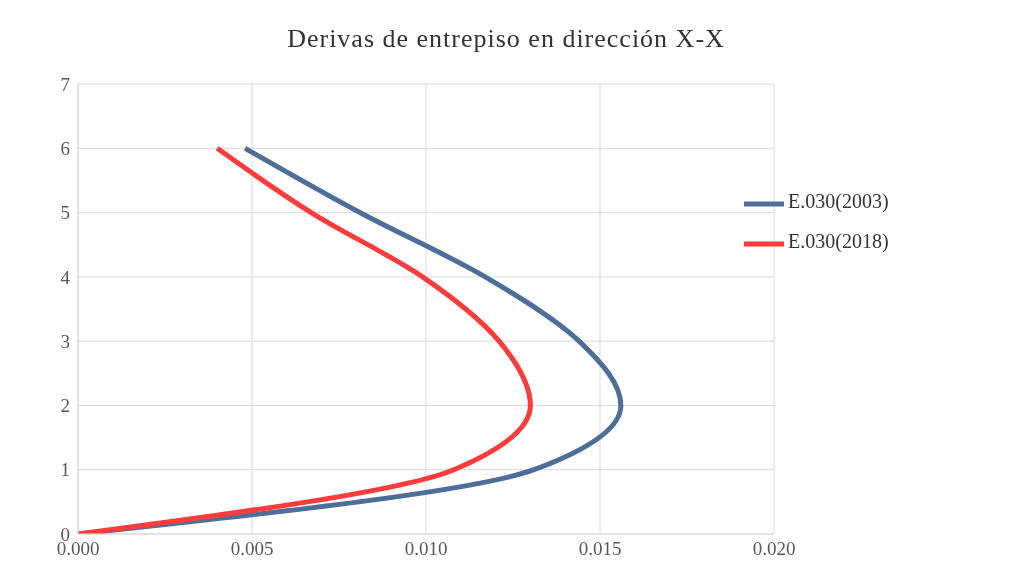  Describe the element at coordinates (252, 549) in the screenshot. I see `x-tick-label: 0.005` at that location.